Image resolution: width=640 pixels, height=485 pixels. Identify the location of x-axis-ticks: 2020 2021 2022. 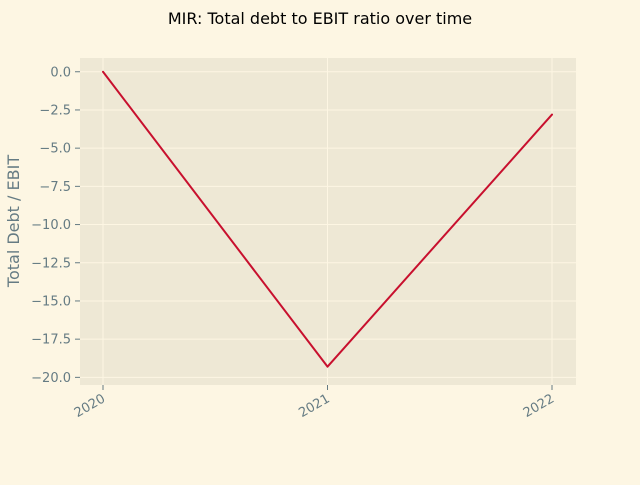
(314, 403).